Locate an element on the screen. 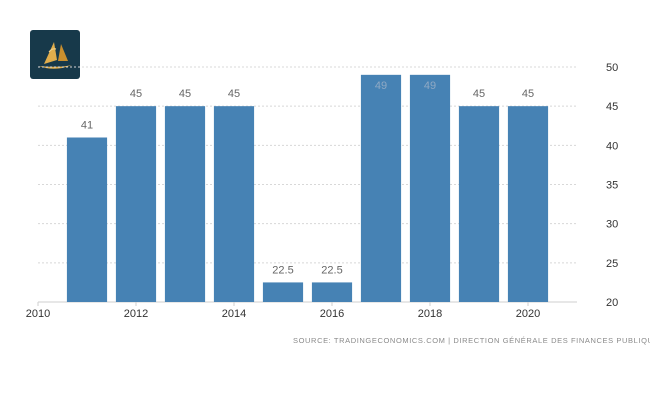 Image resolution: width=650 pixels, height=400 pixels. data-label-2018: 49 is located at coordinates (430, 86).